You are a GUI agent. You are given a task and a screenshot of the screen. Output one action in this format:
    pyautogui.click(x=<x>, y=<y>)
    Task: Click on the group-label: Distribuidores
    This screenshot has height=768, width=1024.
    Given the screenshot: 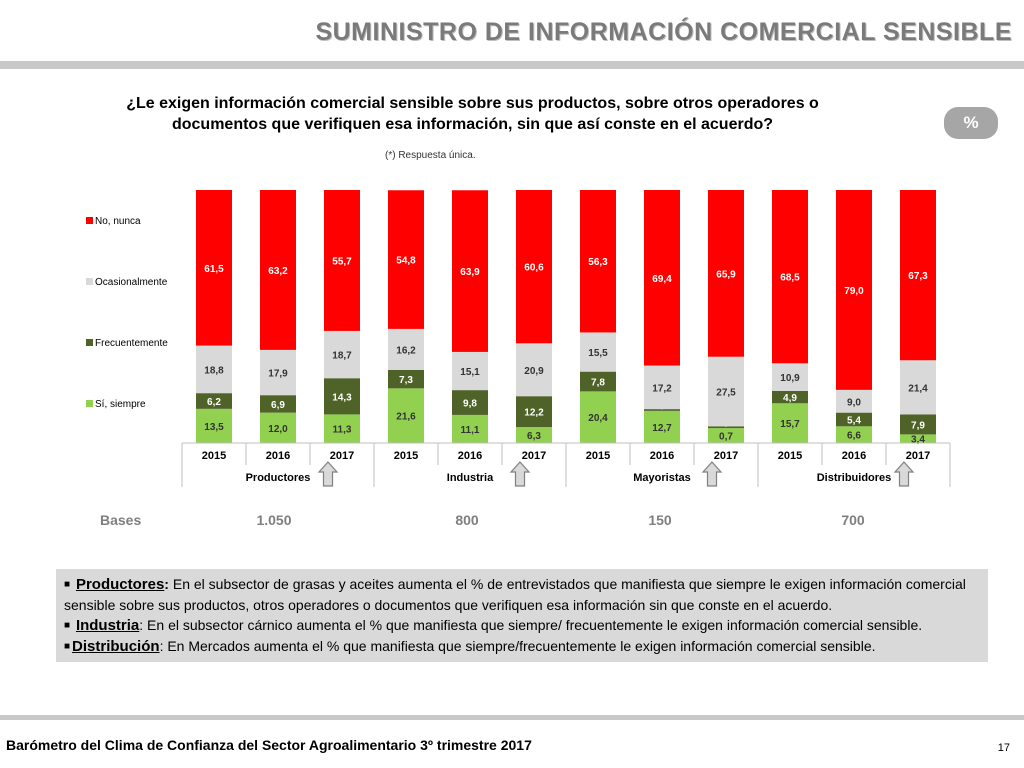 What is the action you would take?
    pyautogui.click(x=854, y=478)
    